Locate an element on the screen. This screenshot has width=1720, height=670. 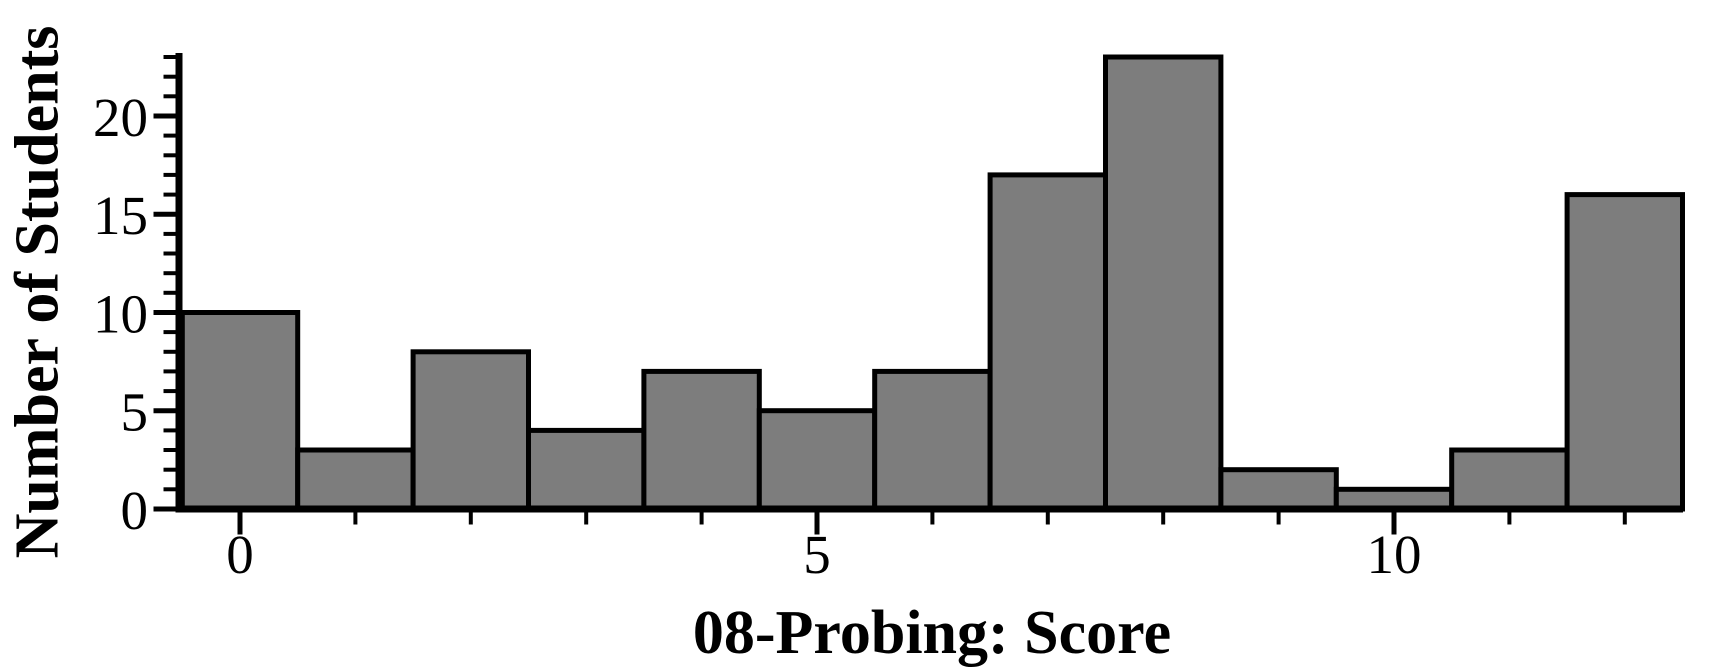
x-tick-label-5: 5 is located at coordinates (817, 554).